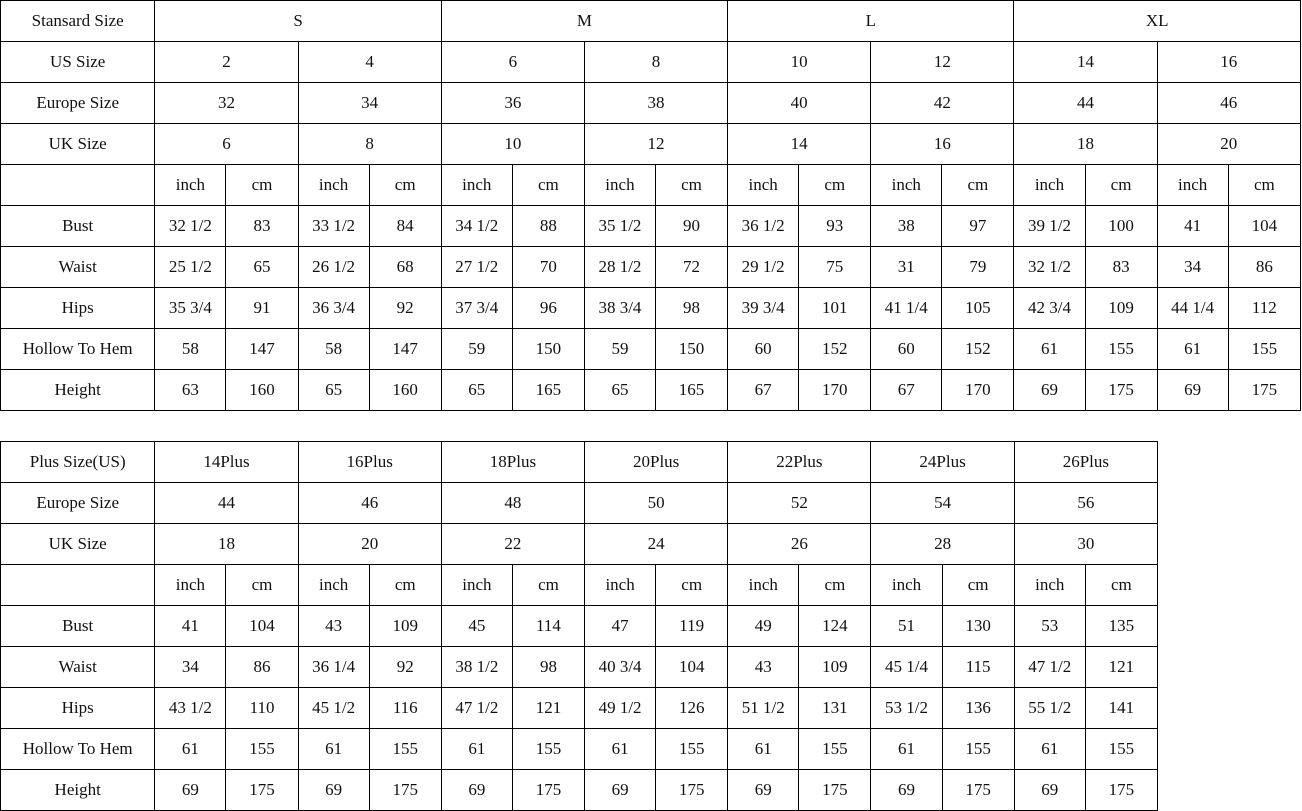 Image resolution: width=1302 pixels, height=811 pixels. I want to click on measurement-value: 160, so click(405, 390).